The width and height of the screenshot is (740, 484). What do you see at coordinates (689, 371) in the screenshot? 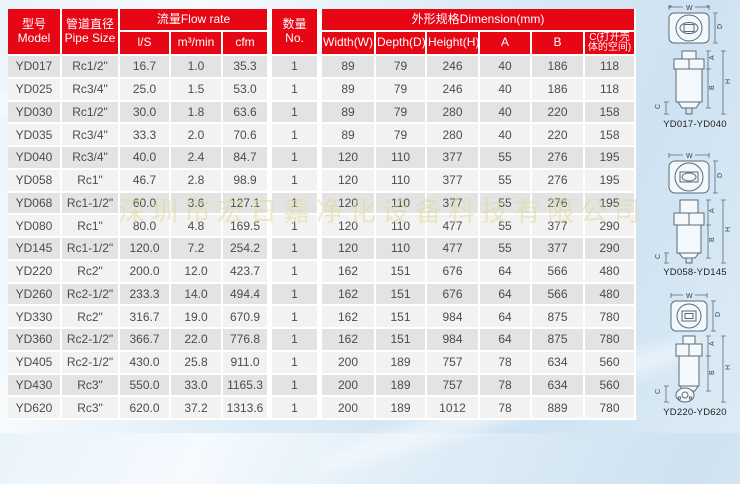
I see `front-view-body` at bounding box center [689, 371].